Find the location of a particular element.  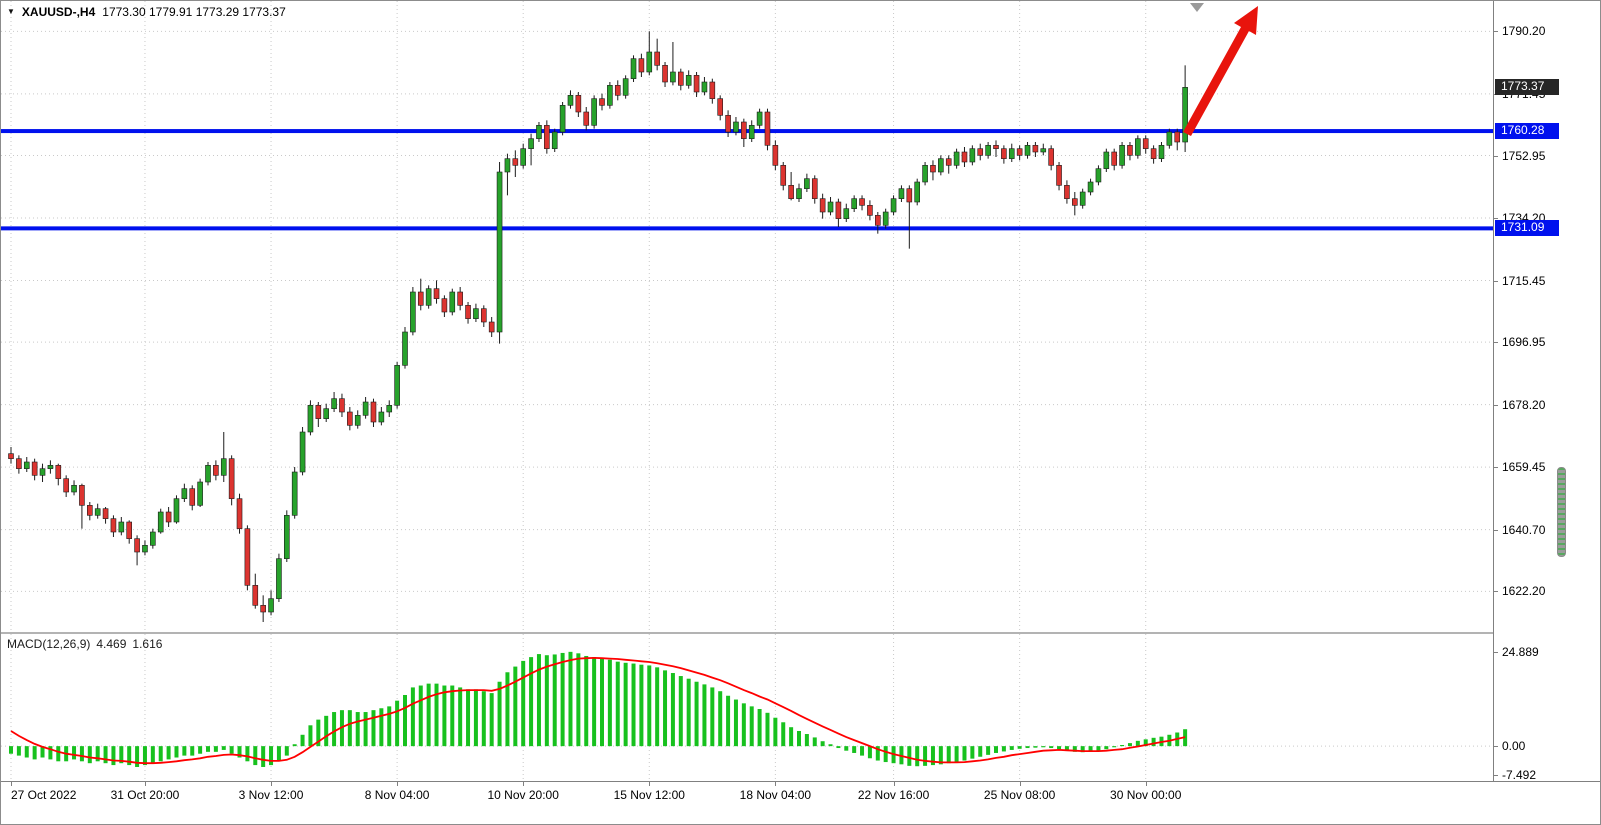

symbol-dropdown-icon: ▼ is located at coordinates (11, 11).